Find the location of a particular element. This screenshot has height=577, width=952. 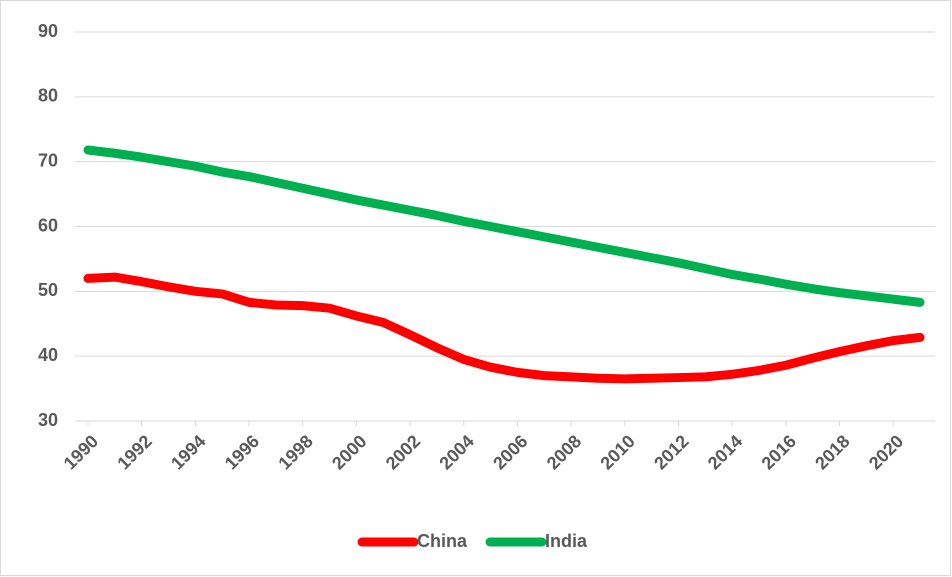

y-tick-label: 30 is located at coordinates (48, 420).